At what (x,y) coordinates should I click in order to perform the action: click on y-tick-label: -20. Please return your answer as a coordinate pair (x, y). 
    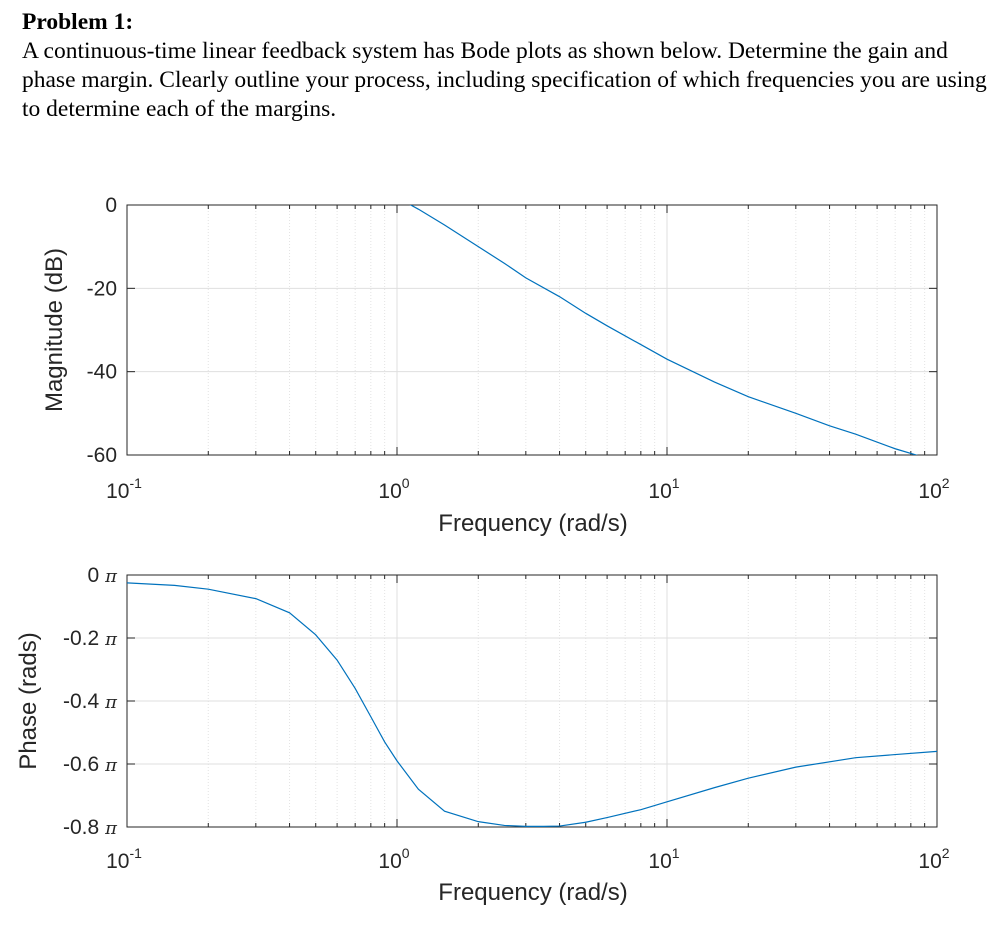
    Looking at the image, I should click on (102, 288).